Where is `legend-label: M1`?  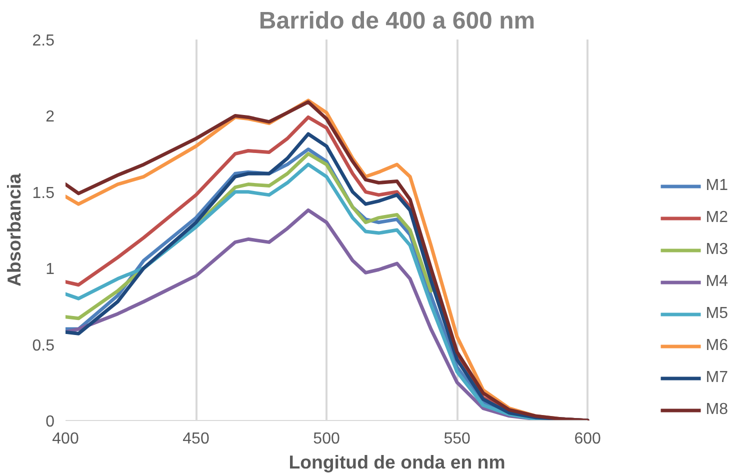
legend-label: M1 is located at coordinates (717, 186).